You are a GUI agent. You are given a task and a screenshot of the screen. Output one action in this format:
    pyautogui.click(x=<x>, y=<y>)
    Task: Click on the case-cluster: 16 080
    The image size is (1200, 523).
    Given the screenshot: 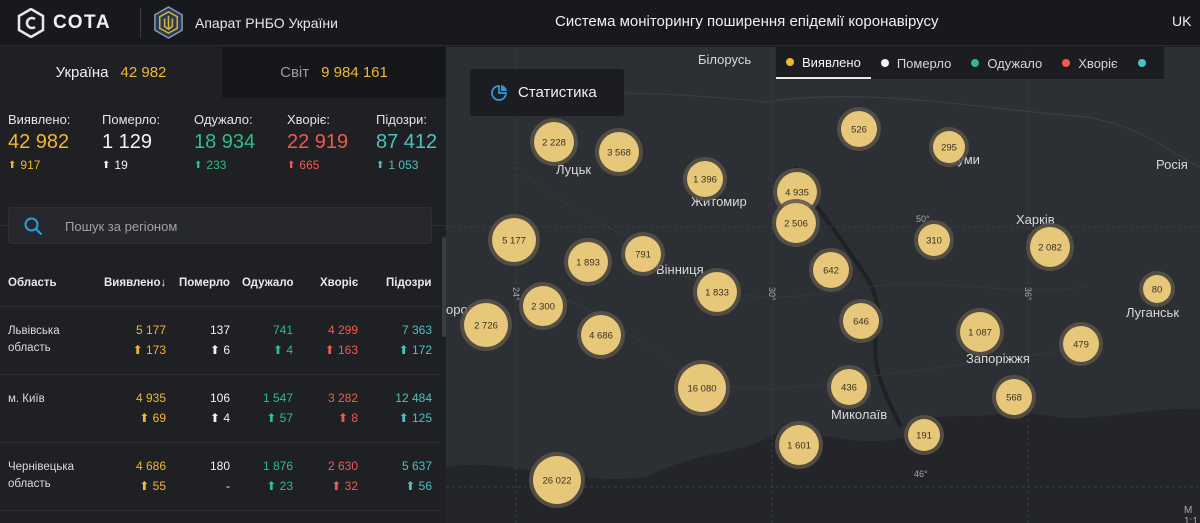 What is the action you would take?
    pyautogui.click(x=702, y=388)
    